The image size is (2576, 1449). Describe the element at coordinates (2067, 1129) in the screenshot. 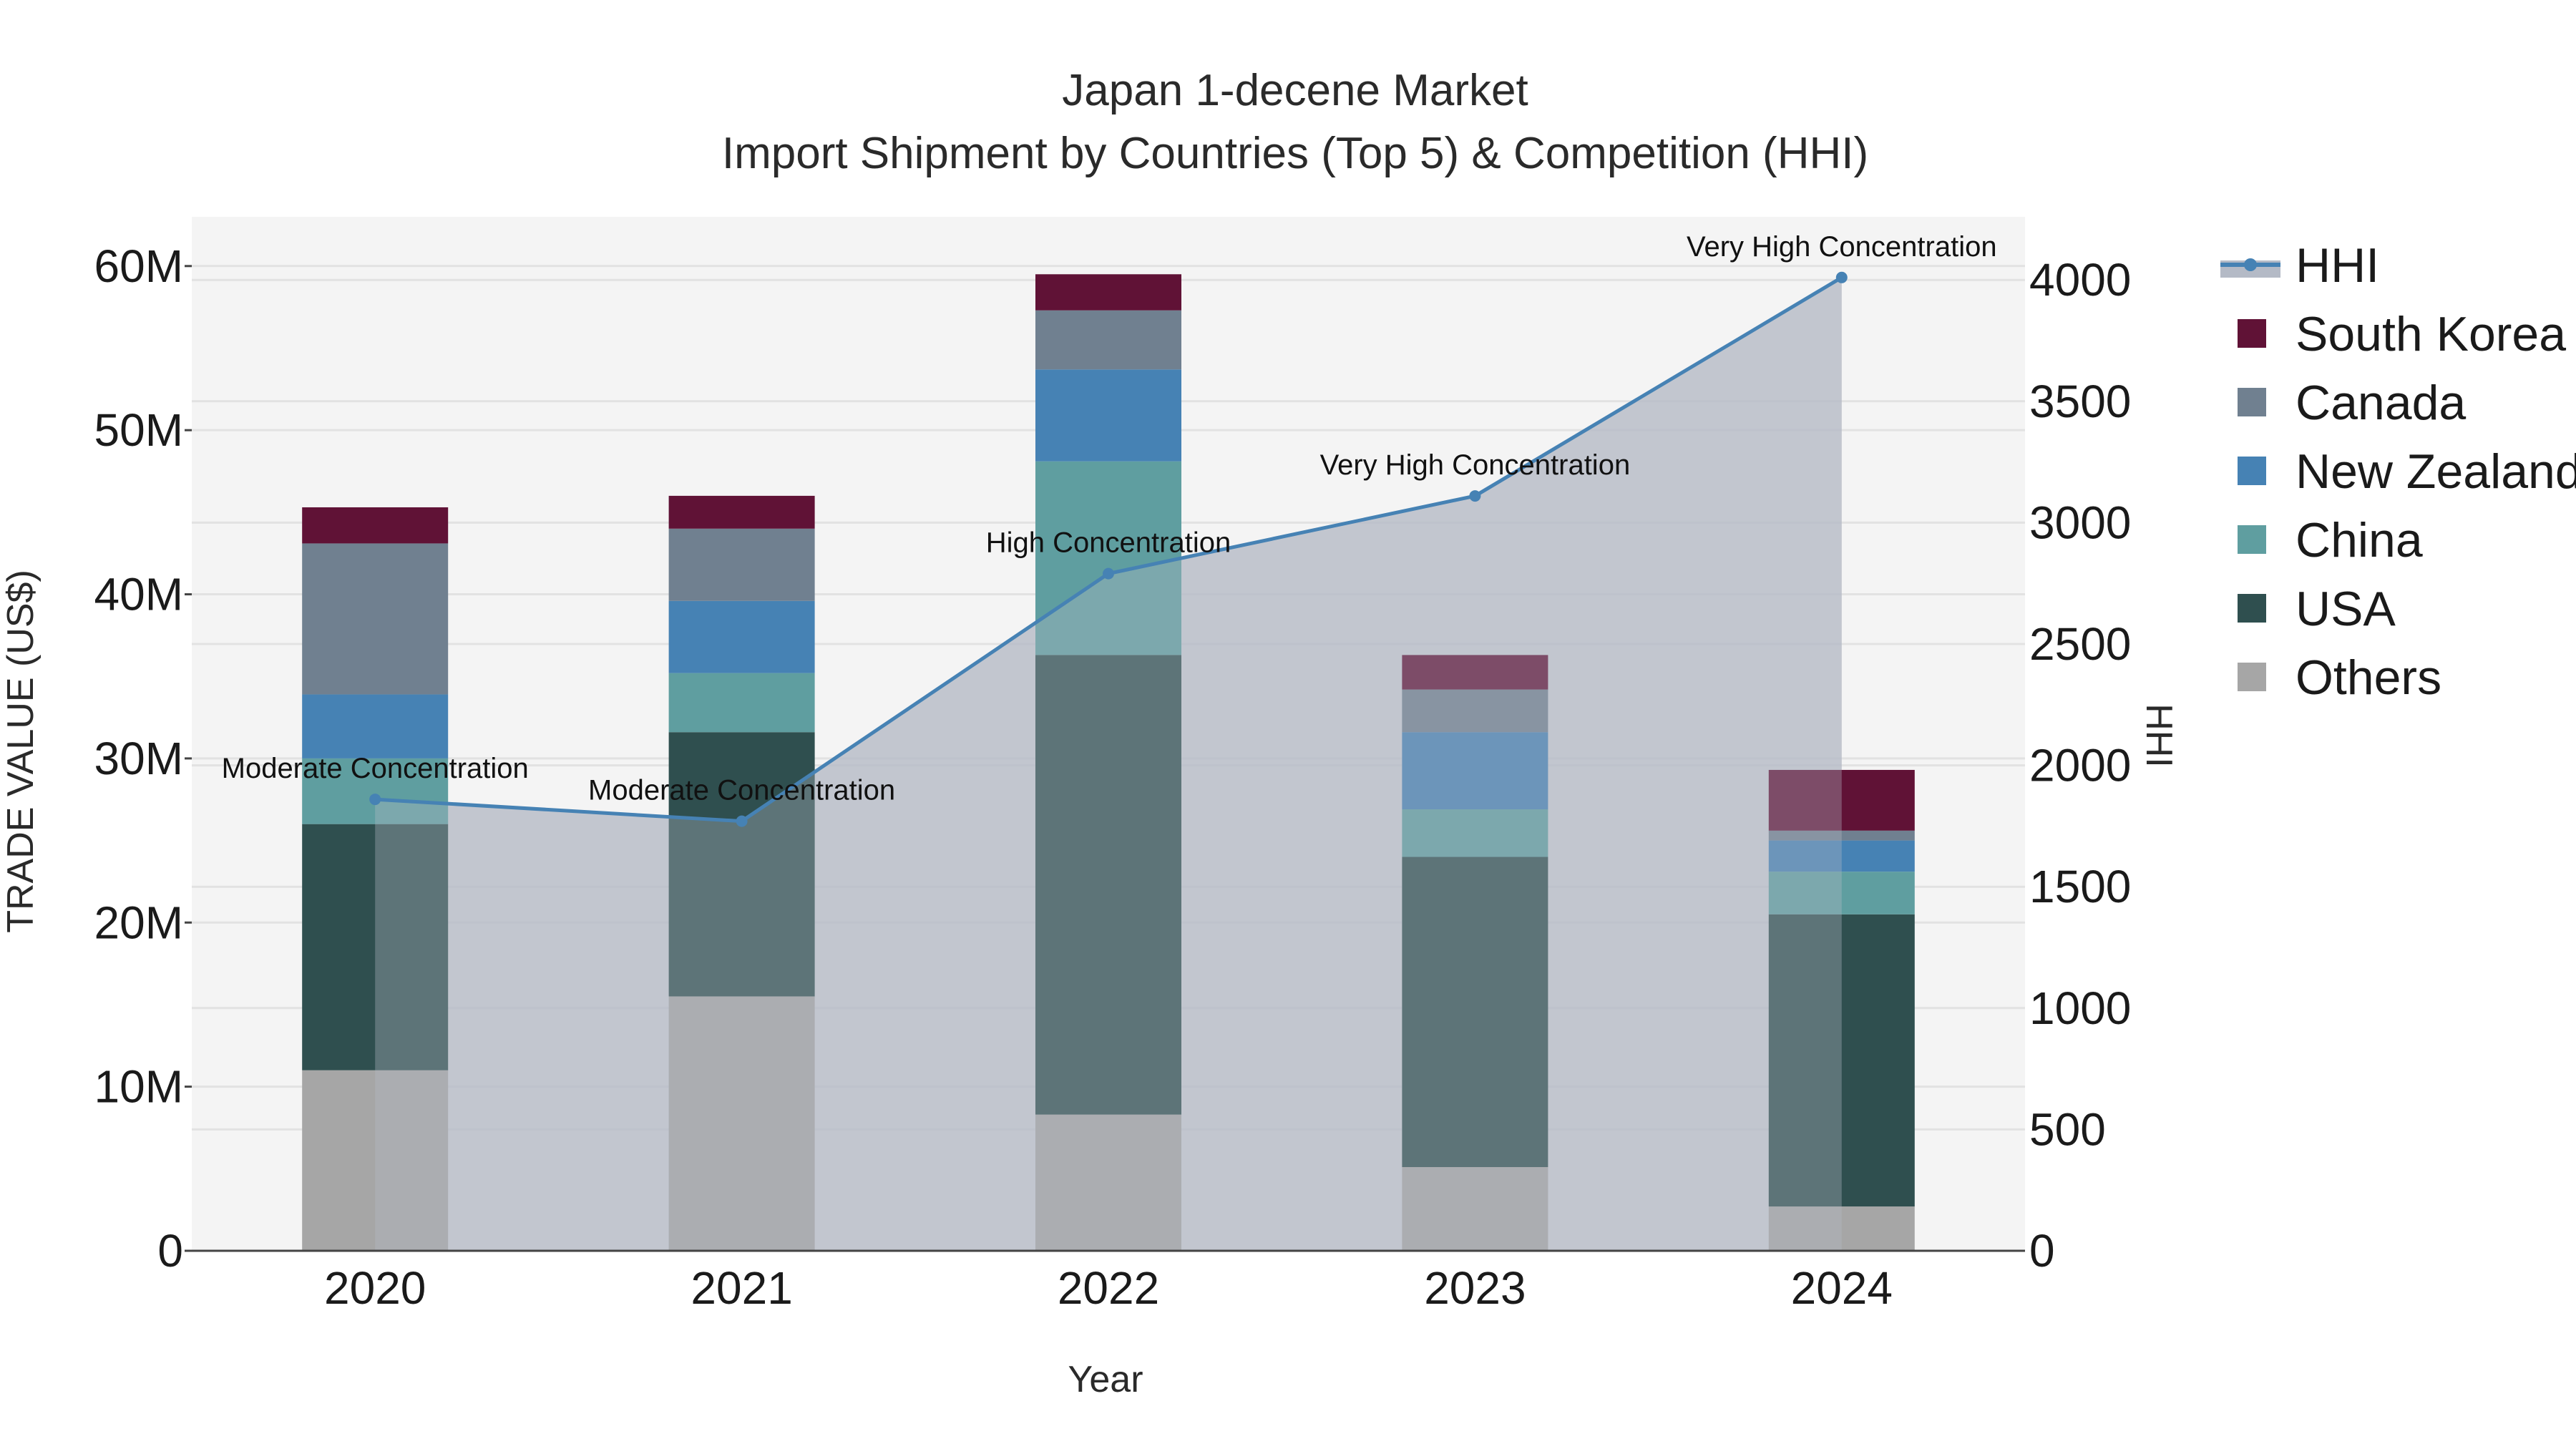

I see `y2-tick-label: 500` at that location.